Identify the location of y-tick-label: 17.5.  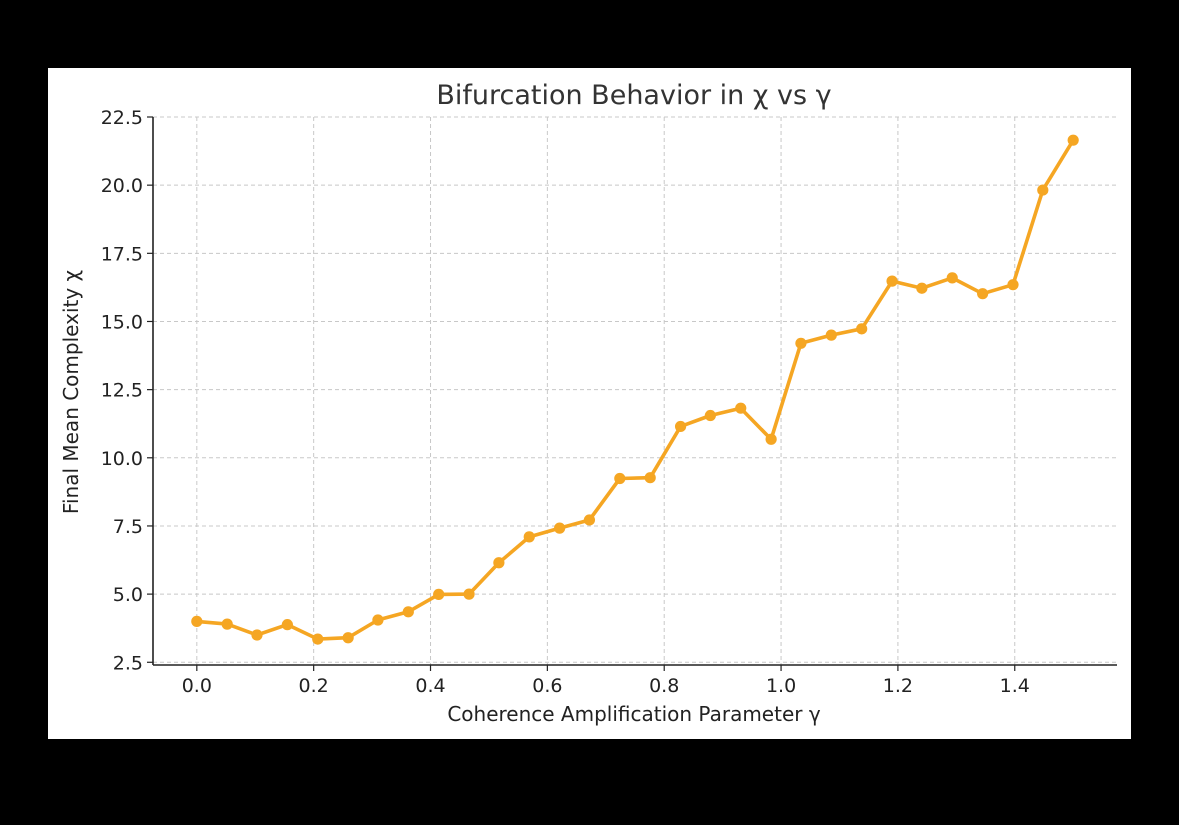
(122, 254).